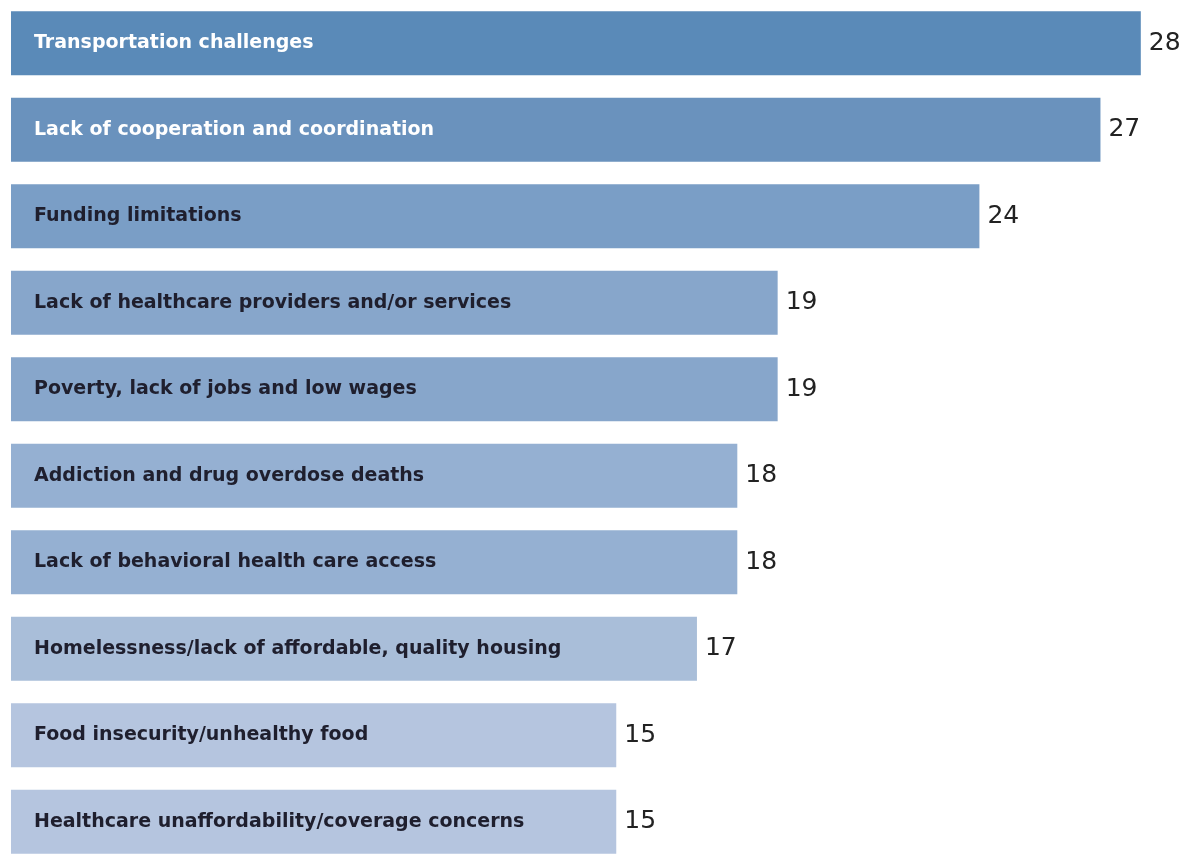 The width and height of the screenshot is (1186, 865). What do you see at coordinates (229, 473) in the screenshot?
I see `y-tick-label: Addiction and drug overdose deaths` at bounding box center [229, 473].